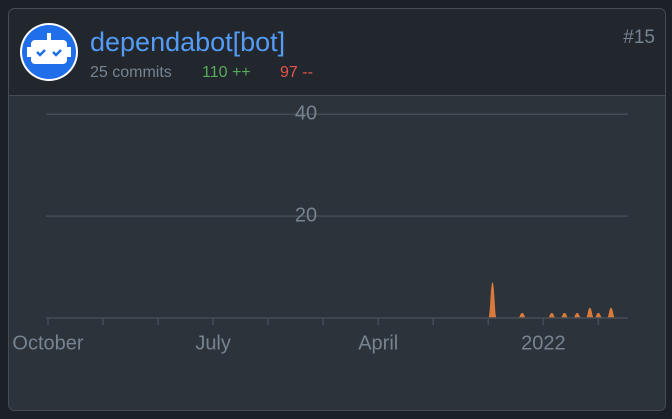 The image size is (672, 419). What do you see at coordinates (543, 343) in the screenshot?
I see `x-tick-label: 2022` at bounding box center [543, 343].